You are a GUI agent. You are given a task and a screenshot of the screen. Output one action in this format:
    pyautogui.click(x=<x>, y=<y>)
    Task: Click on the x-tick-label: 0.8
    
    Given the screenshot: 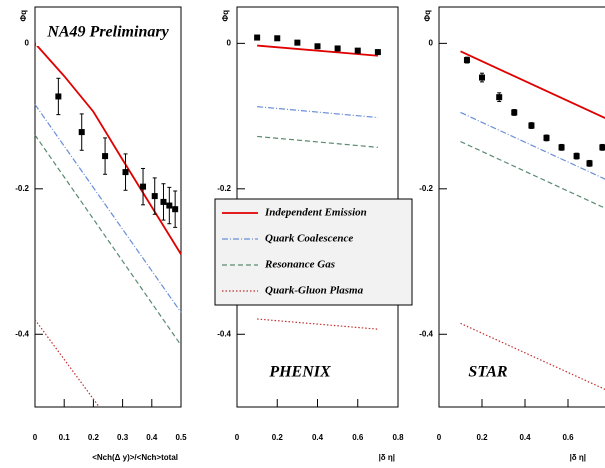 What is the action you would take?
    pyautogui.click(x=398, y=437)
    